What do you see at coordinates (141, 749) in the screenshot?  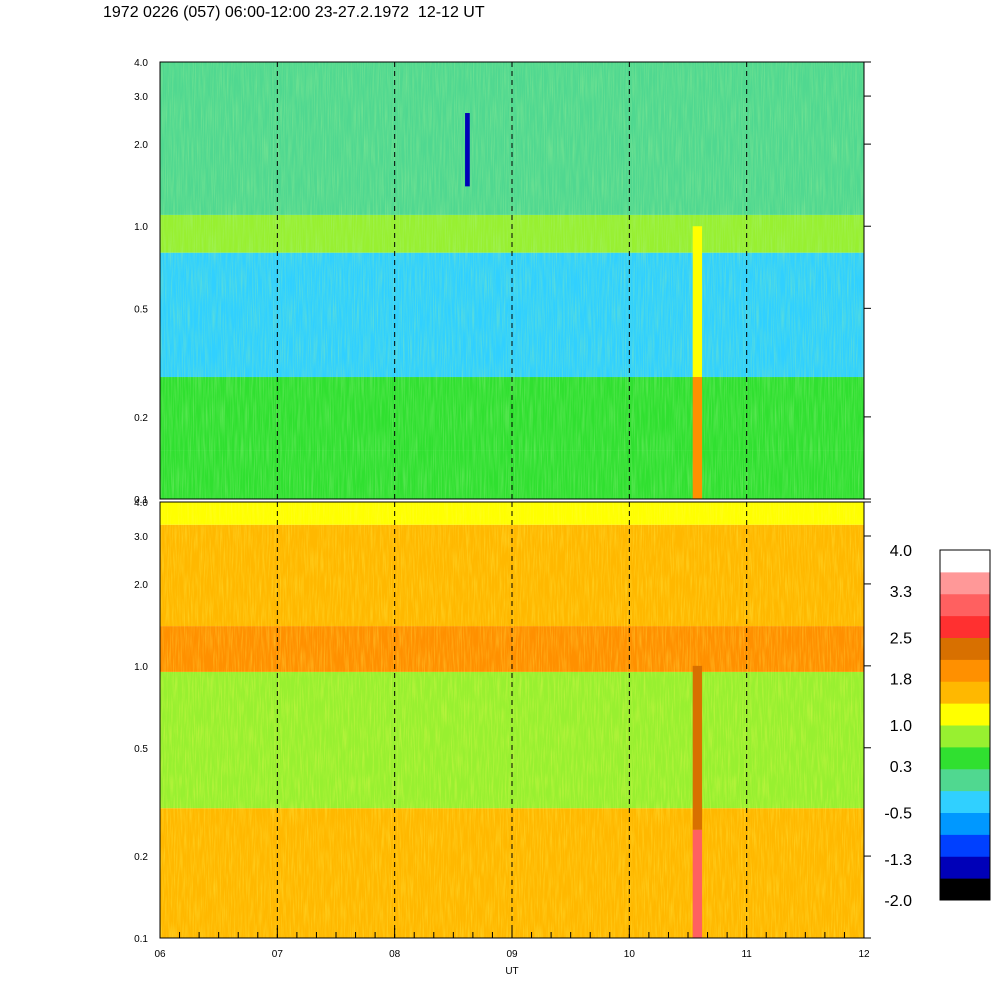 I see `panel-lower-ytick-label-2: 0.5` at bounding box center [141, 749].